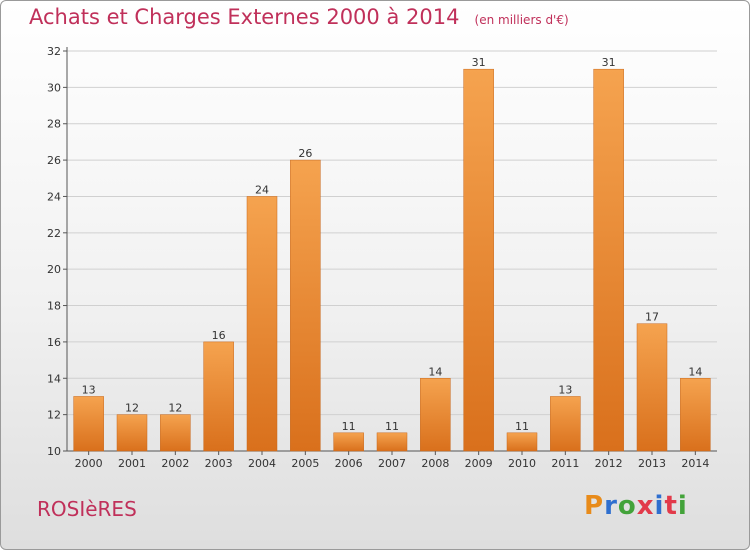 Image resolution: width=750 pixels, height=550 pixels. Describe the element at coordinates (565, 389) in the screenshot. I see `data-label-2011: 13` at that location.